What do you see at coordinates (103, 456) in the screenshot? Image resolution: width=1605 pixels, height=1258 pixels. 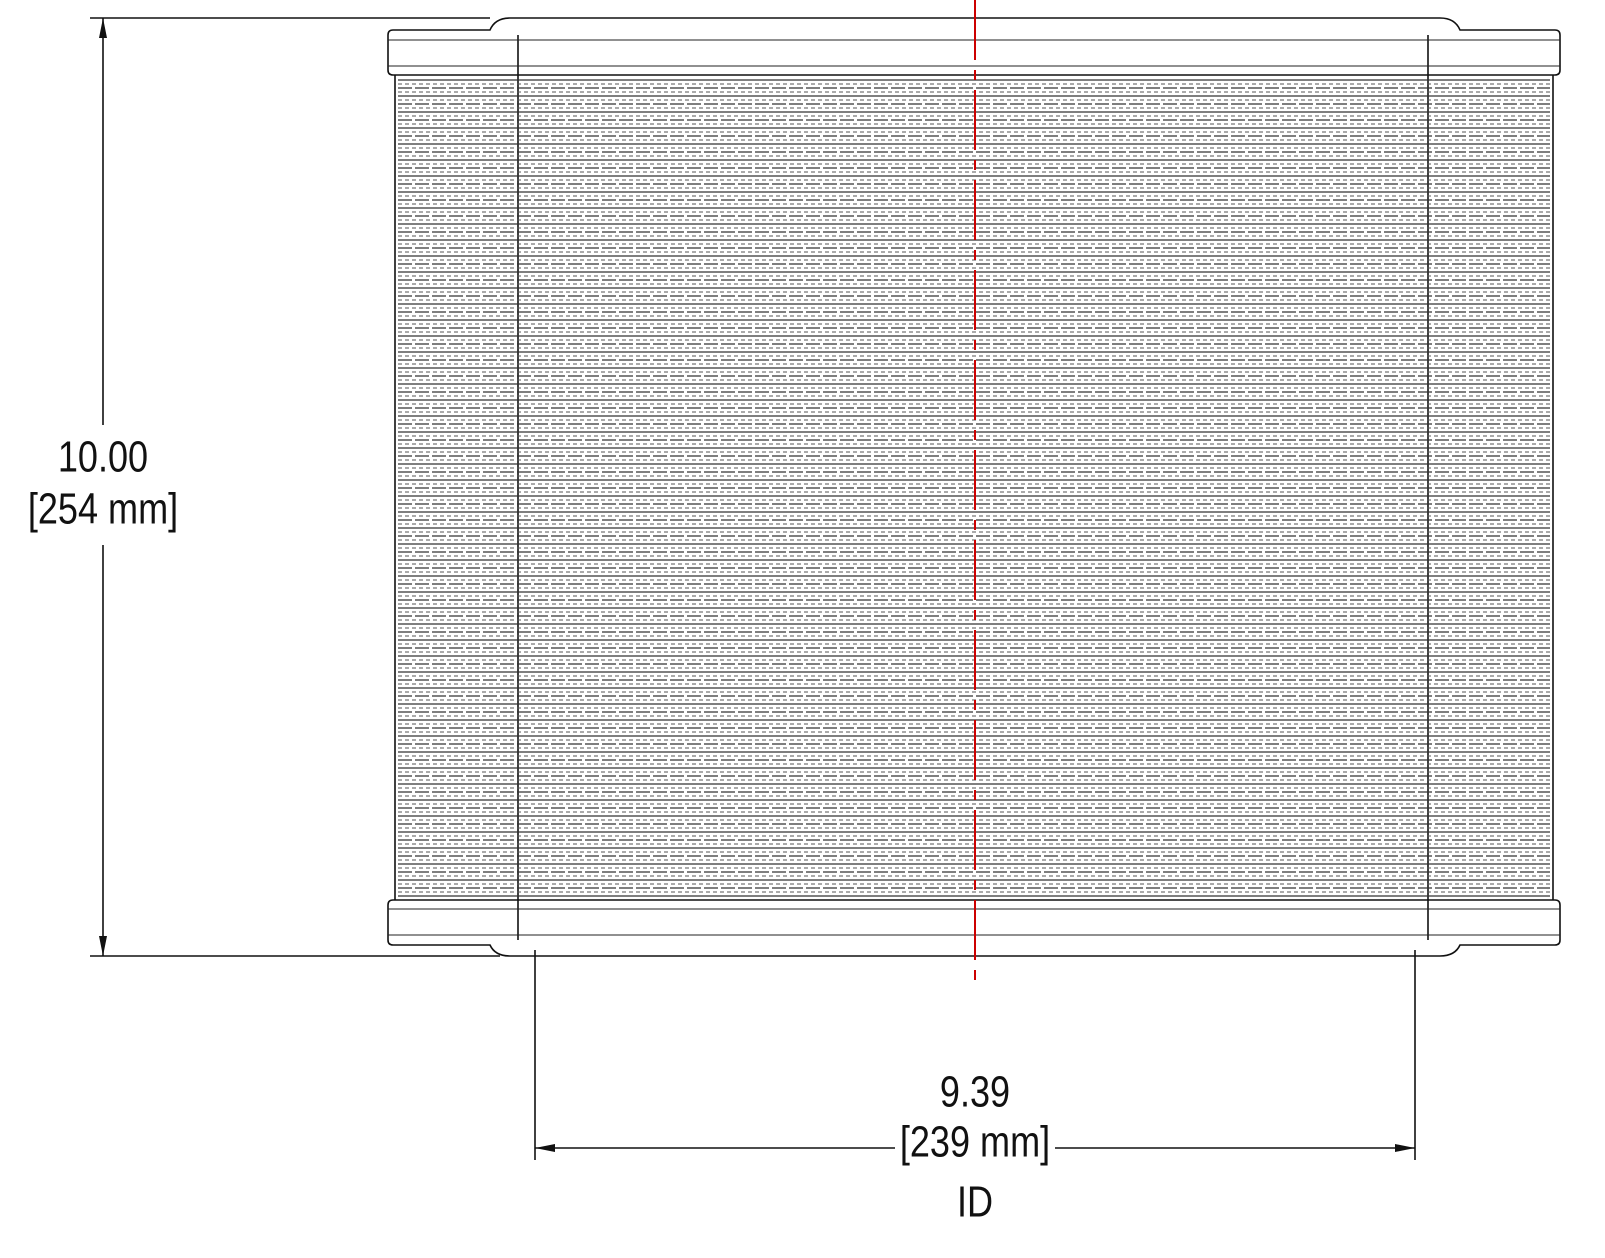 I see `dimension-value: 10.00` at bounding box center [103, 456].